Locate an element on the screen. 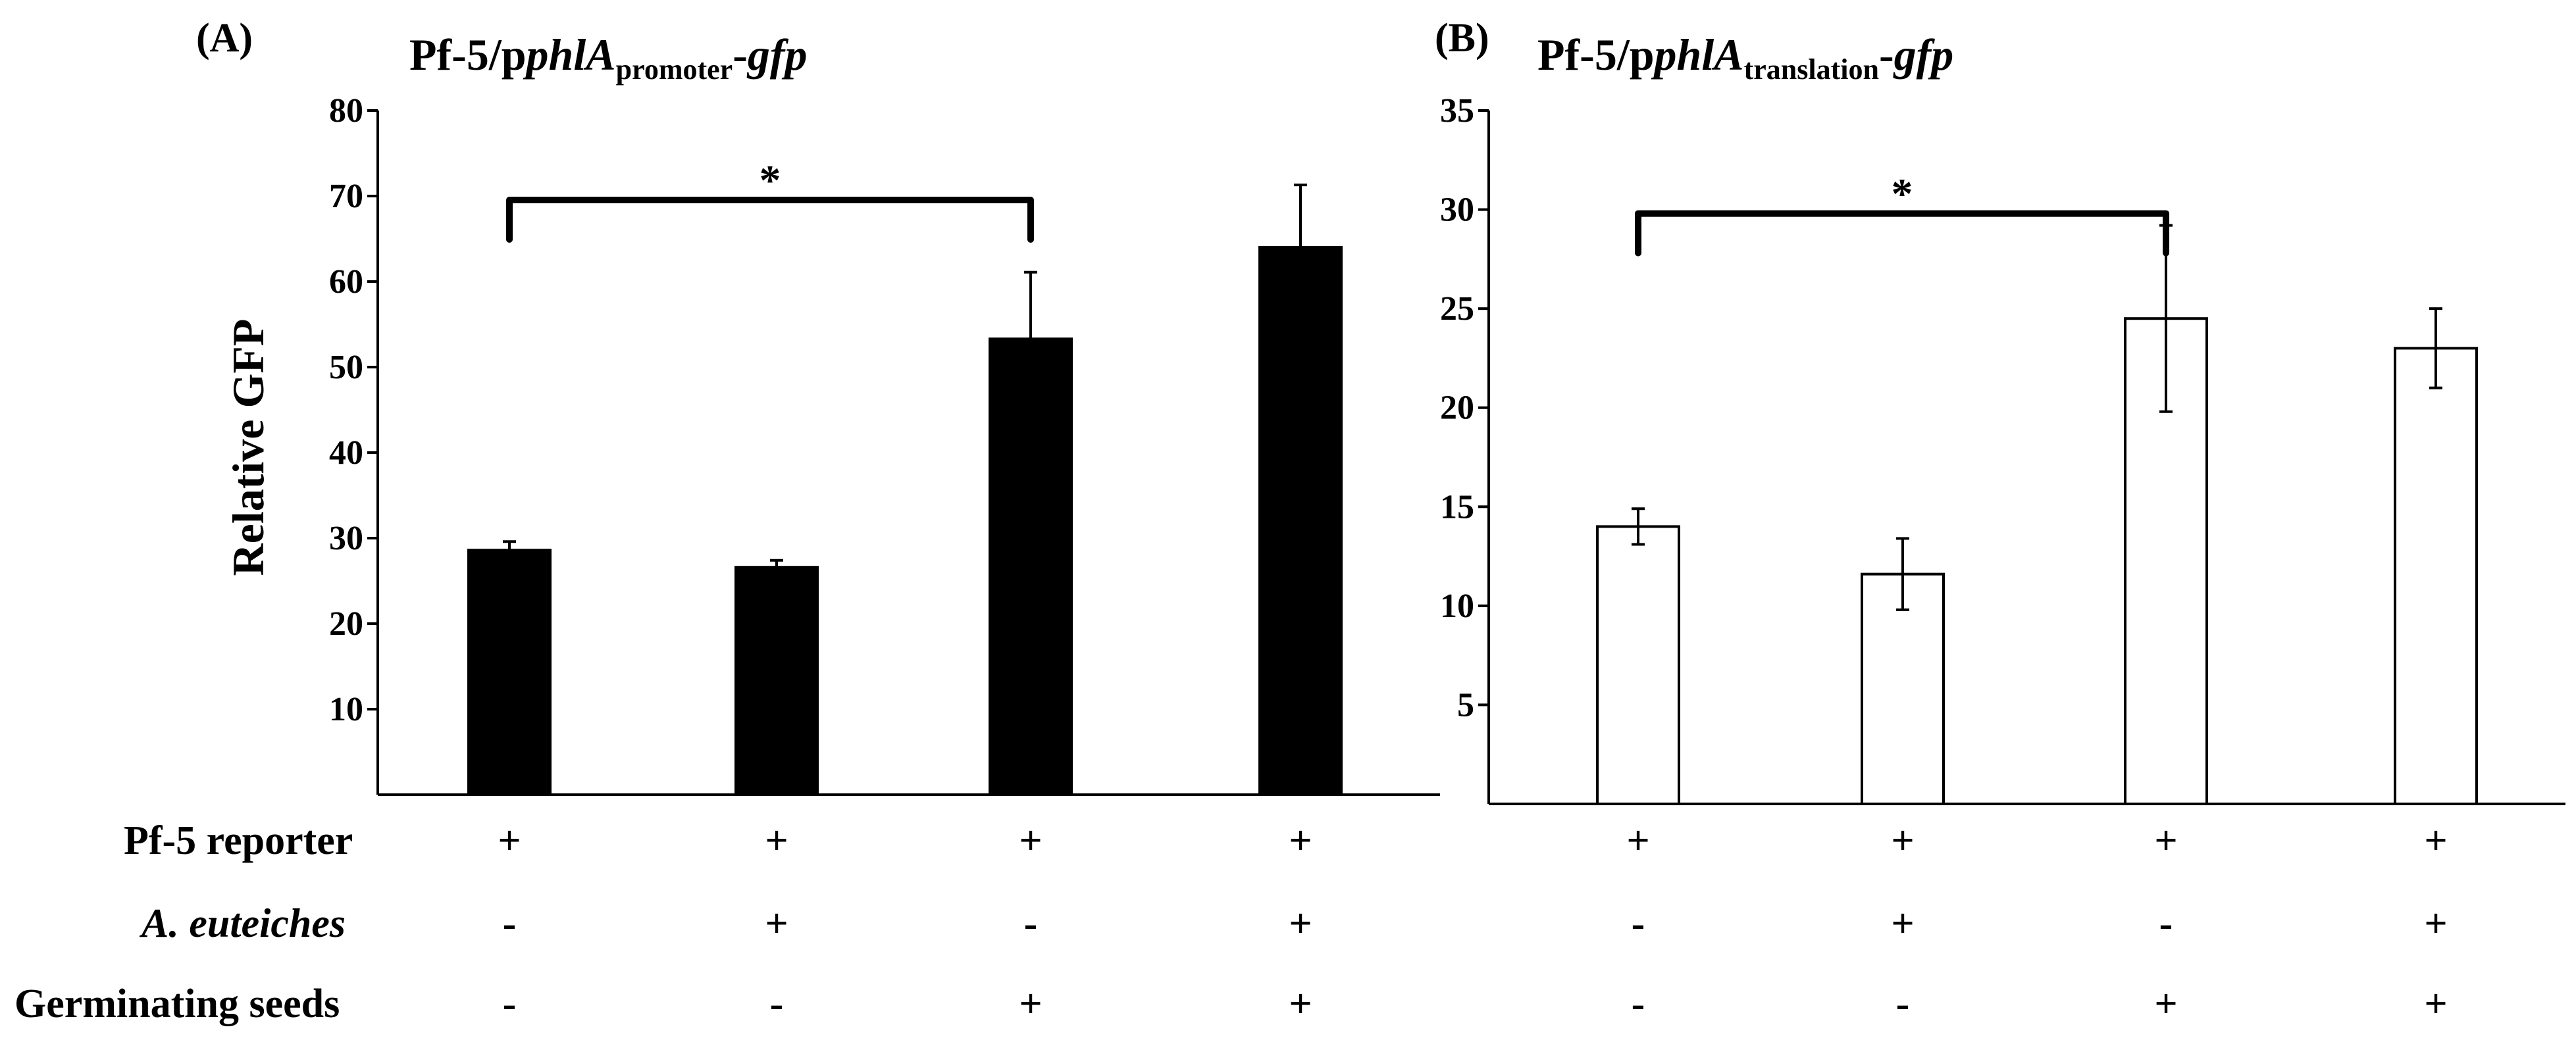 The image size is (2576, 1046). y-tick-label: 60 is located at coordinates (346, 282).